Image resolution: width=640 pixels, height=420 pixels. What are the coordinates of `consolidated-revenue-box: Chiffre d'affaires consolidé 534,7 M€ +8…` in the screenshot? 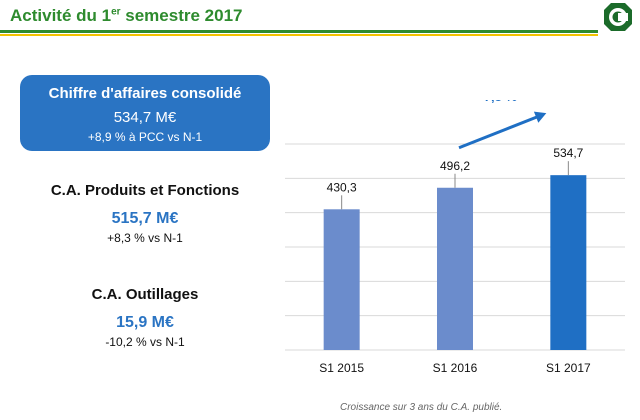 It's located at (145, 113).